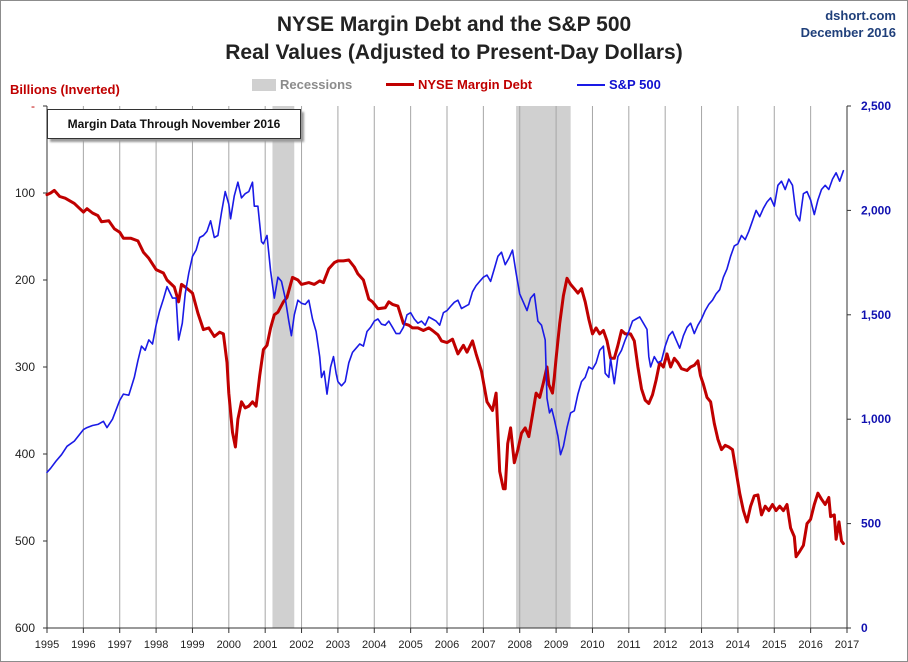 The height and width of the screenshot is (662, 908). What do you see at coordinates (475, 84) in the screenshot?
I see `legend-label-margin-debt: NYSE Margin Debt` at bounding box center [475, 84].